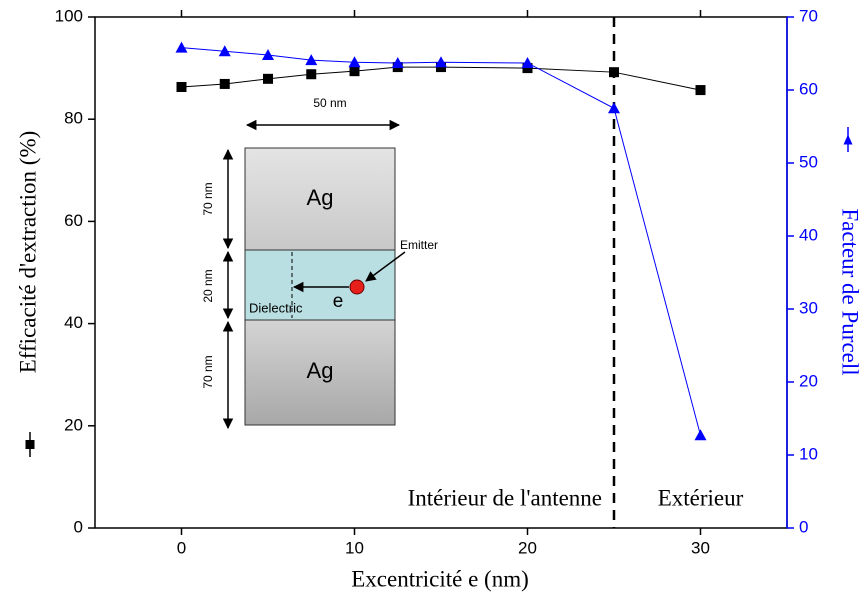 This screenshot has height=602, width=864. I want to click on y-tick-label: 80, so click(73, 118).